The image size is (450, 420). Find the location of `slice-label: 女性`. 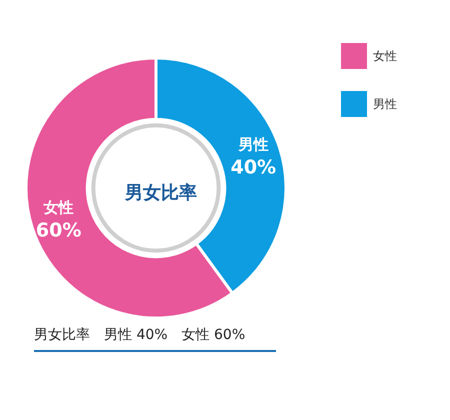

slice-label: 女性 is located at coordinates (58, 207).